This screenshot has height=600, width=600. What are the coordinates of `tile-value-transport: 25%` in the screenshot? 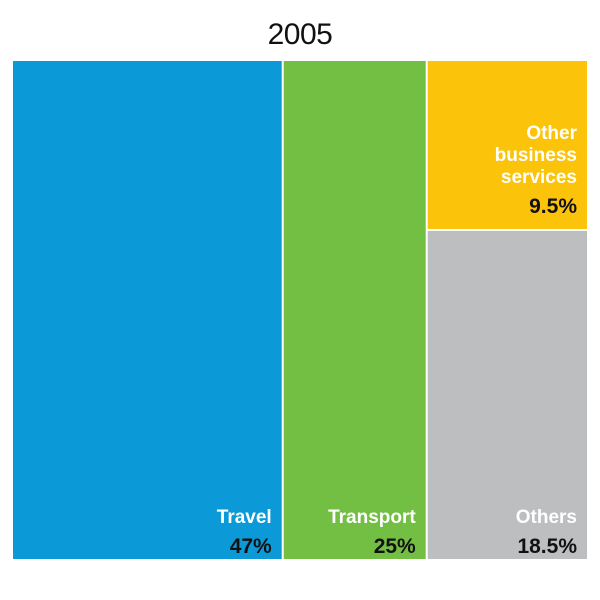 It's located at (395, 546).